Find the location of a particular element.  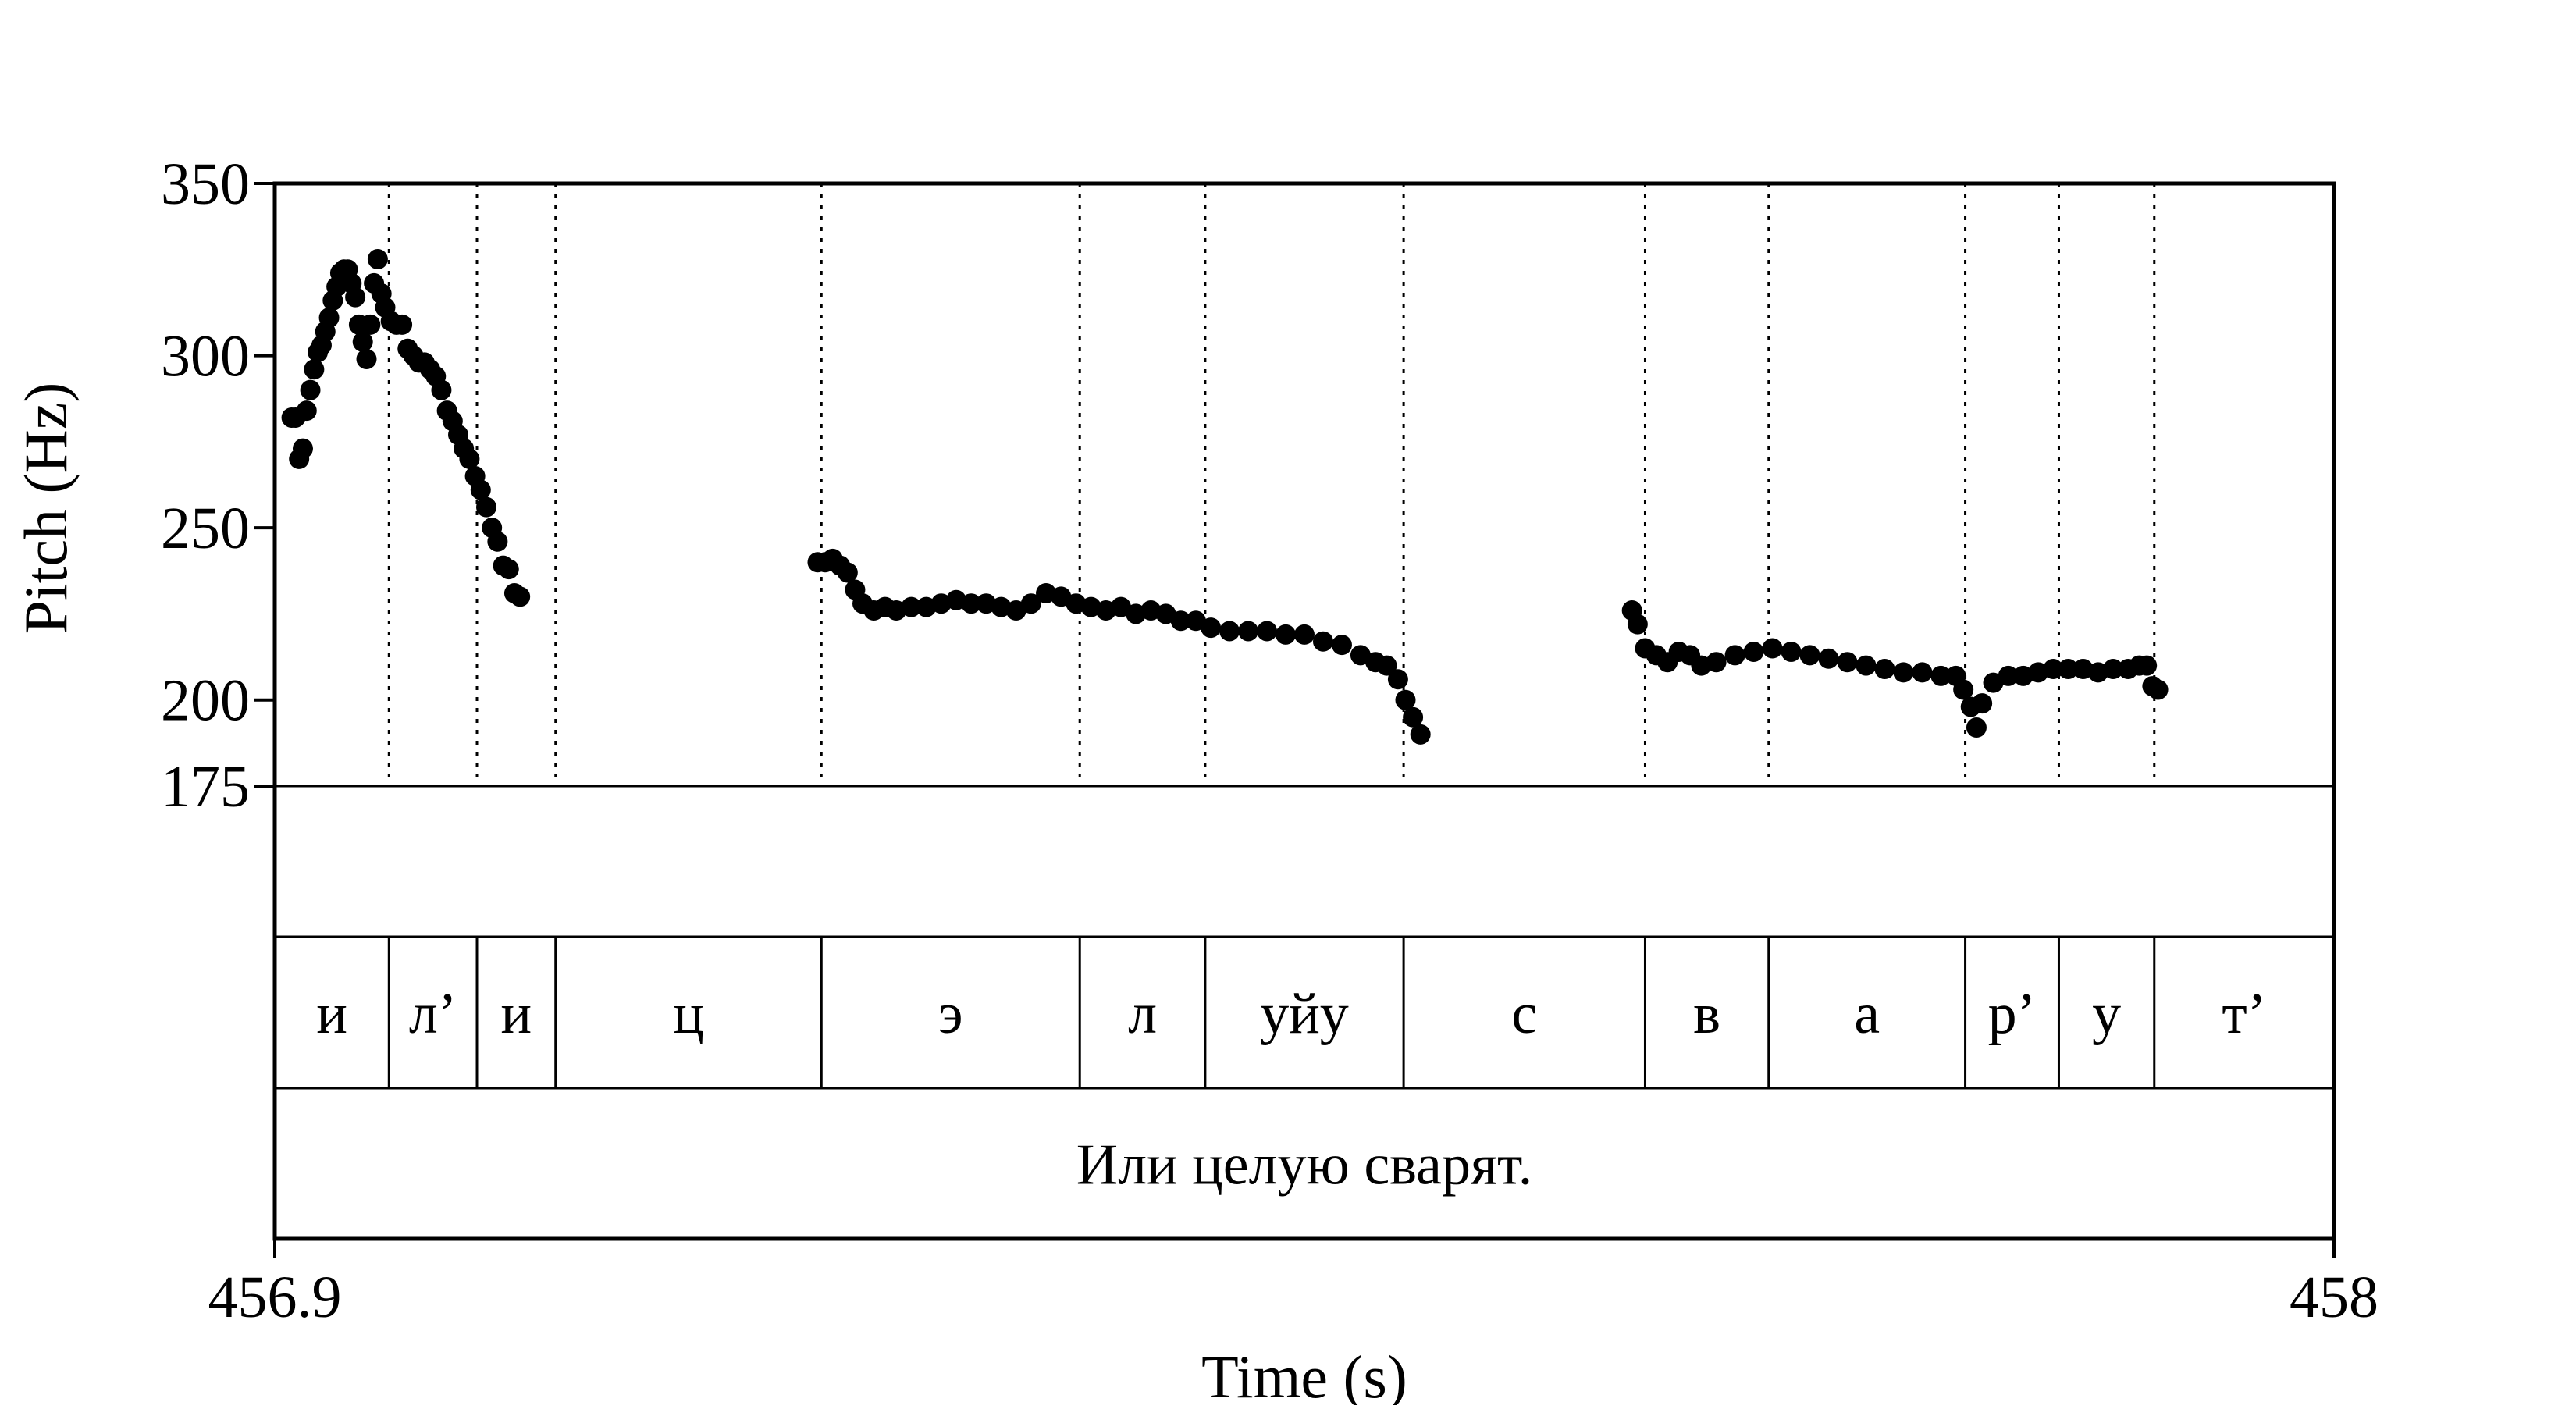

x-tick-label: 456.9 is located at coordinates (275, 1297).